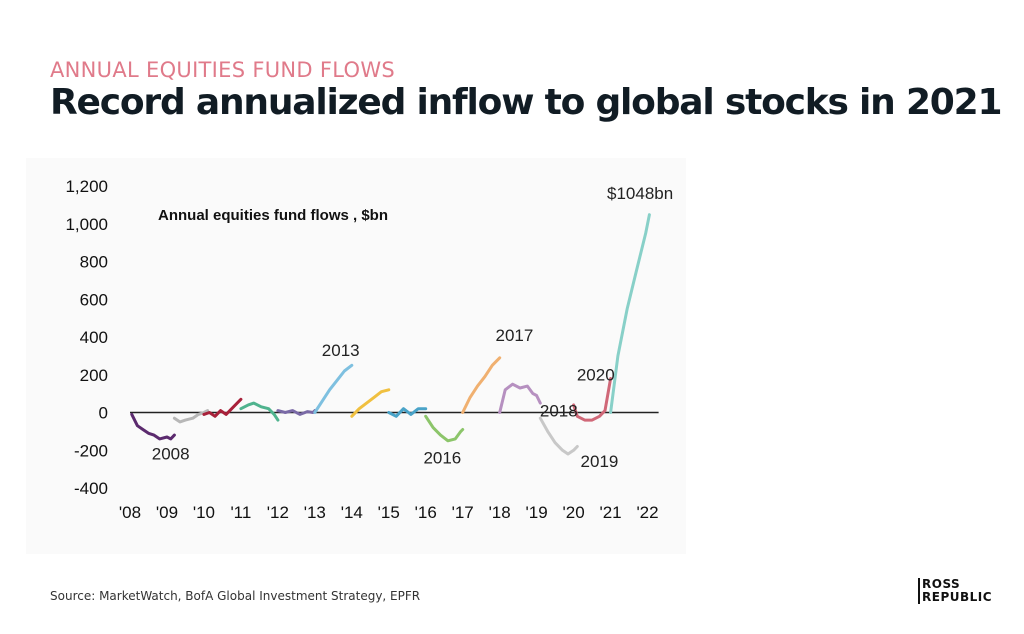 The width and height of the screenshot is (1024, 634). Describe the element at coordinates (600, 461) in the screenshot. I see `annotation-label: 2019` at that location.